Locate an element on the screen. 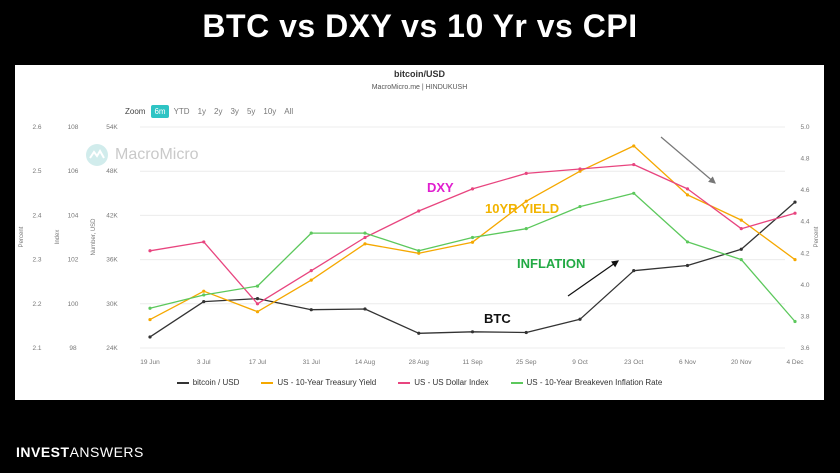 The width and height of the screenshot is (840, 473). x-tick-label: 31 Jul is located at coordinates (312, 362).